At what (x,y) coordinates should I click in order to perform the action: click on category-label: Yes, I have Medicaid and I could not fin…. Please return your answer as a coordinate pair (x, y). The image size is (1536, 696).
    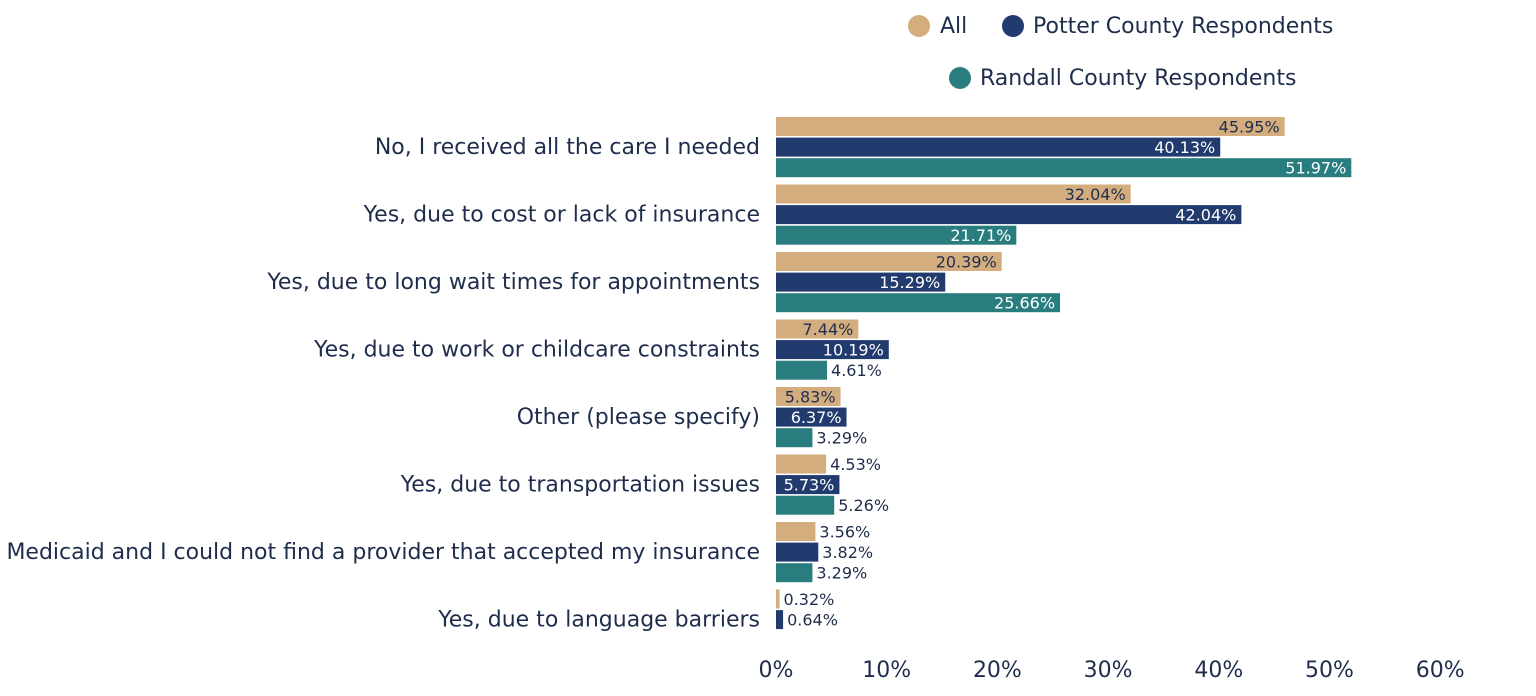
    Looking at the image, I should click on (380, 552).